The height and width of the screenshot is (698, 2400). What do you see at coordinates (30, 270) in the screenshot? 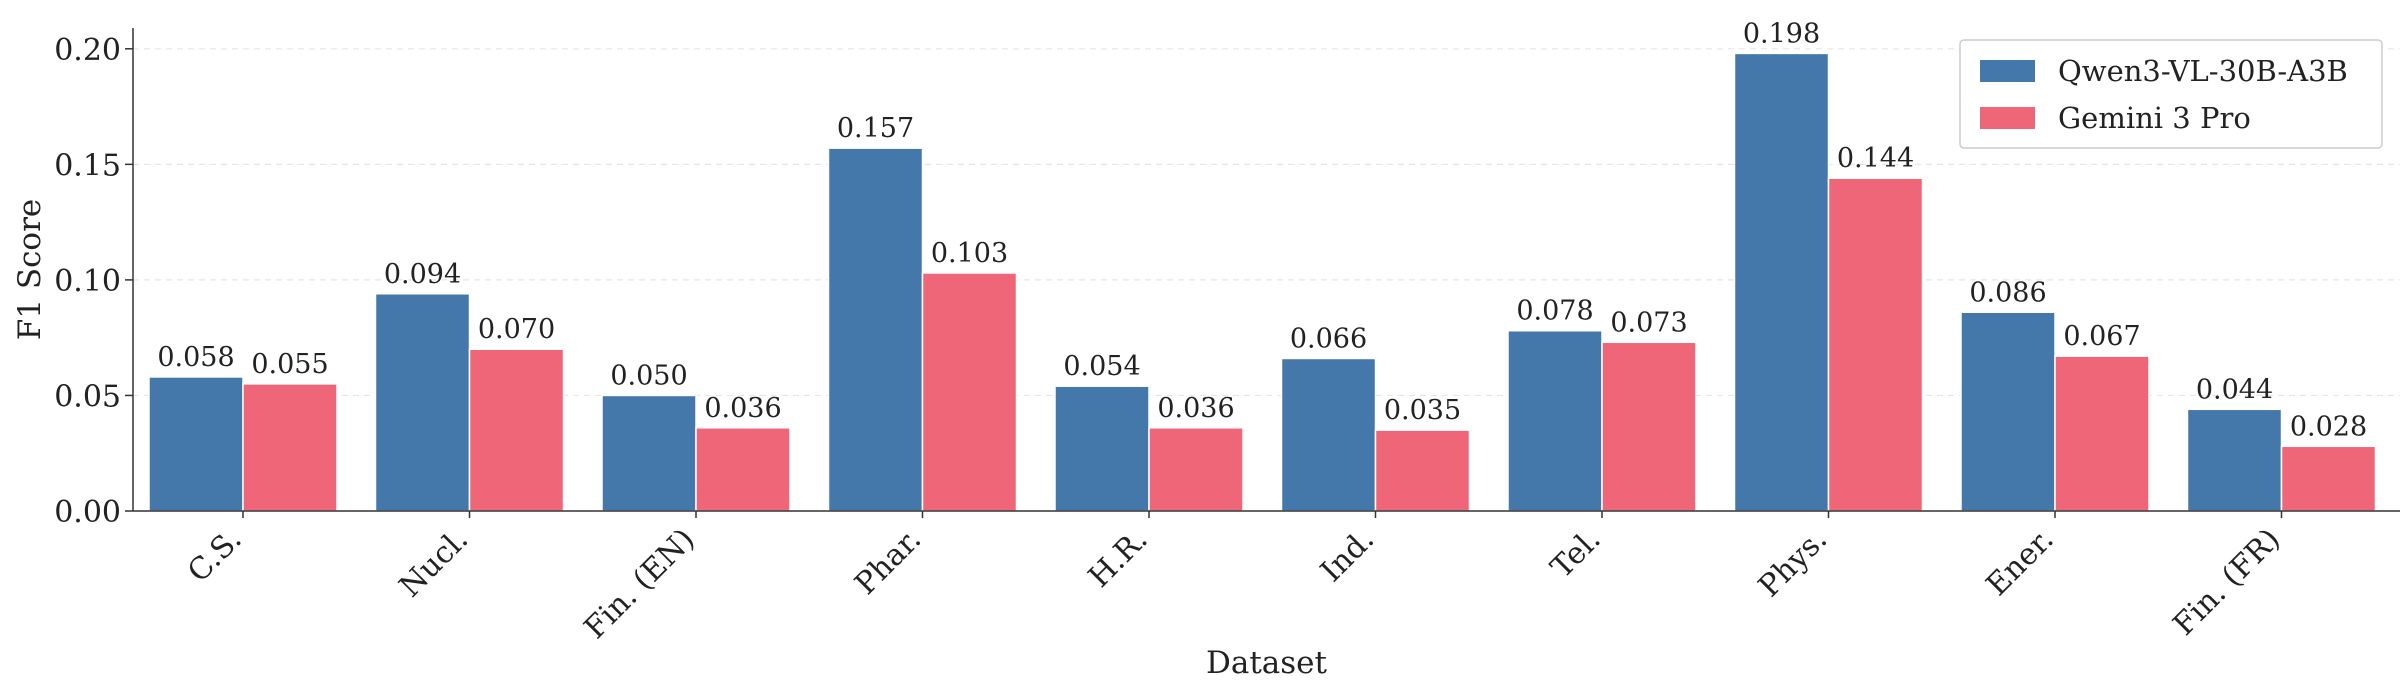
I see `y-axis-title: F1 Score` at bounding box center [30, 270].